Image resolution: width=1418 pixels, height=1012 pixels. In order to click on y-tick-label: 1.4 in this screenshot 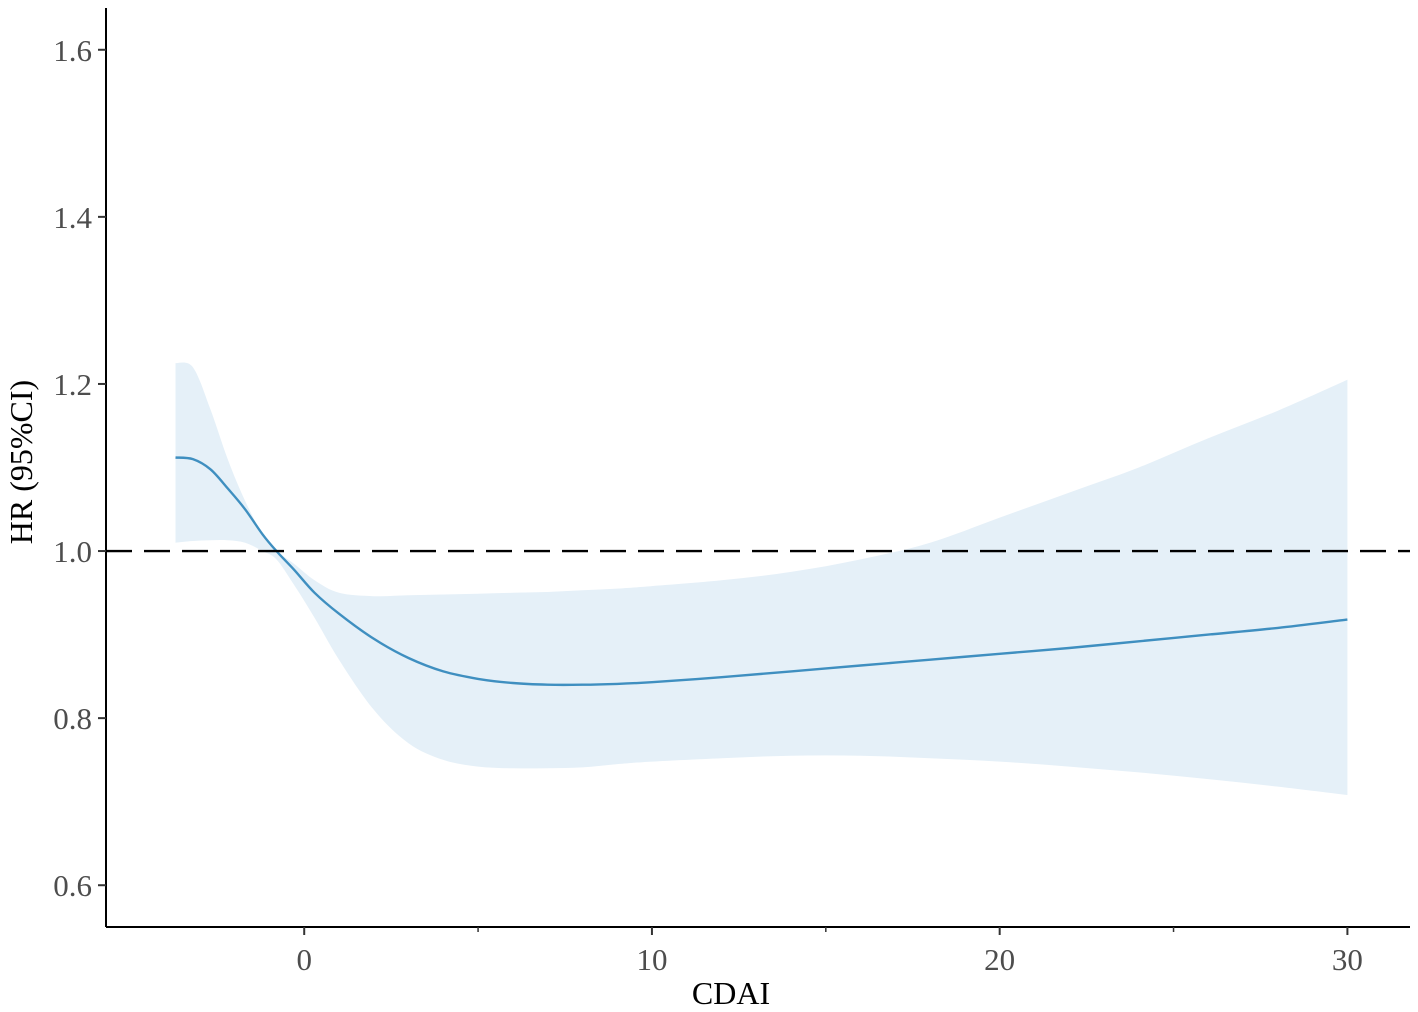, I will do `click(72, 217)`.